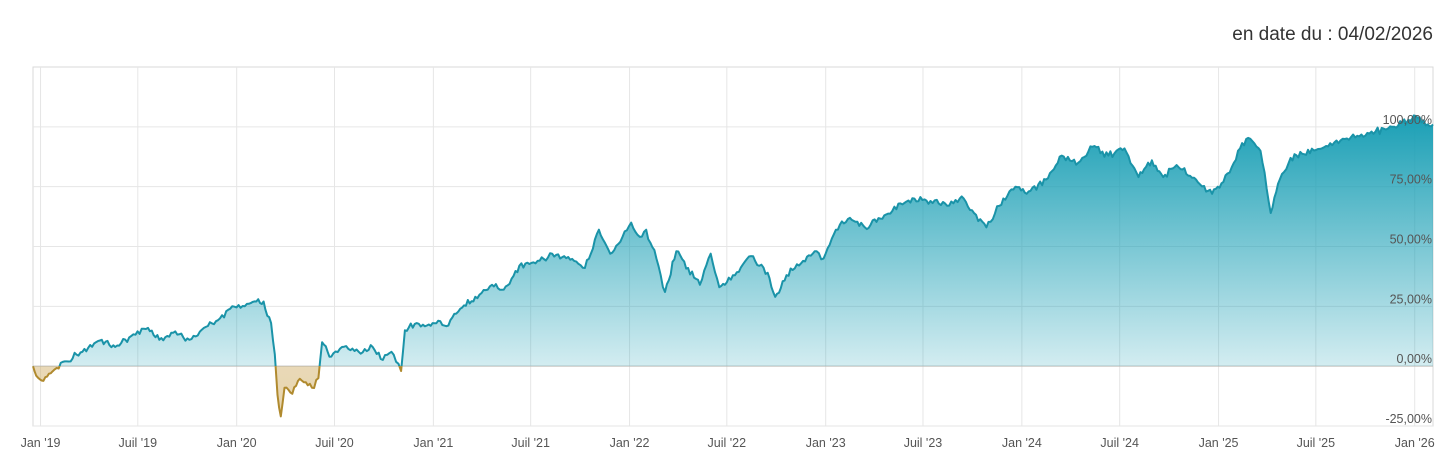 The image size is (1445, 466). Describe the element at coordinates (1332, 34) in the screenshot. I see `date-label: en date du : 04/02/2026` at that location.